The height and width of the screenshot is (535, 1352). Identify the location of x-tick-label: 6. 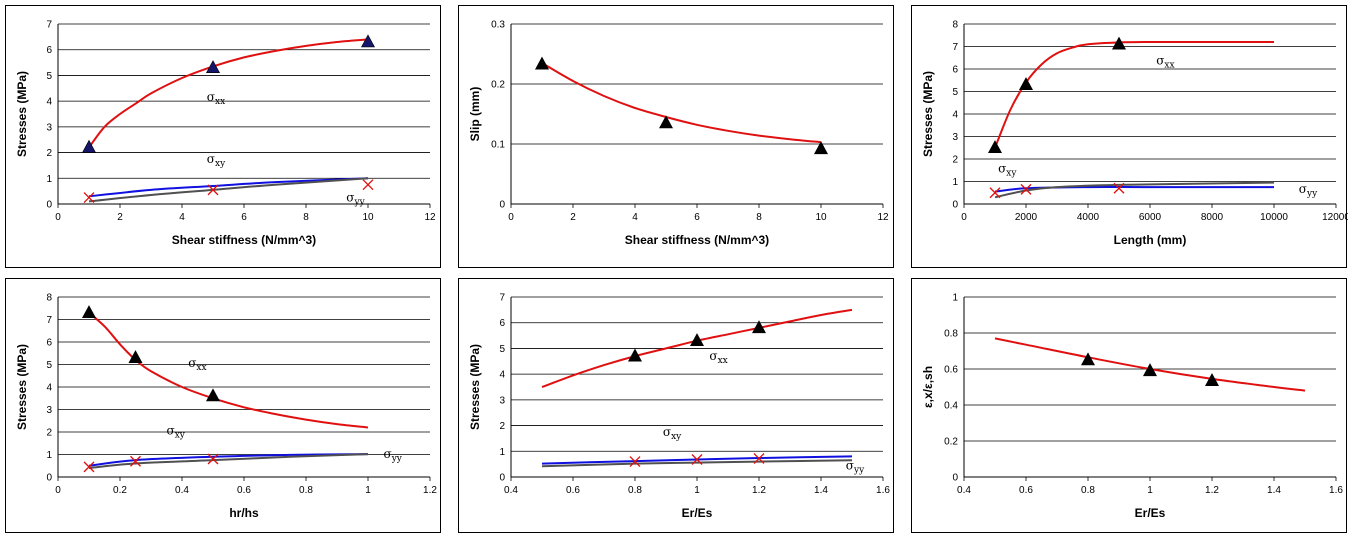
(697, 217).